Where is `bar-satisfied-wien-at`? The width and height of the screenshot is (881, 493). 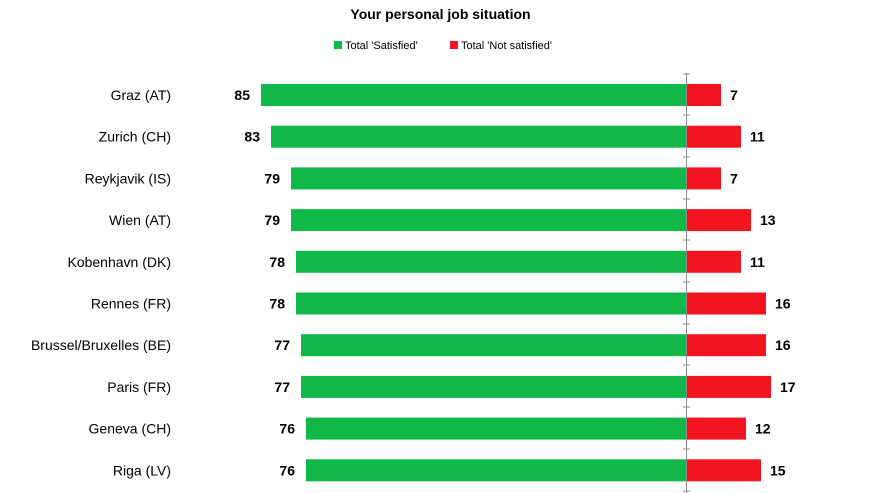 bar-satisfied-wien-at is located at coordinates (488, 220).